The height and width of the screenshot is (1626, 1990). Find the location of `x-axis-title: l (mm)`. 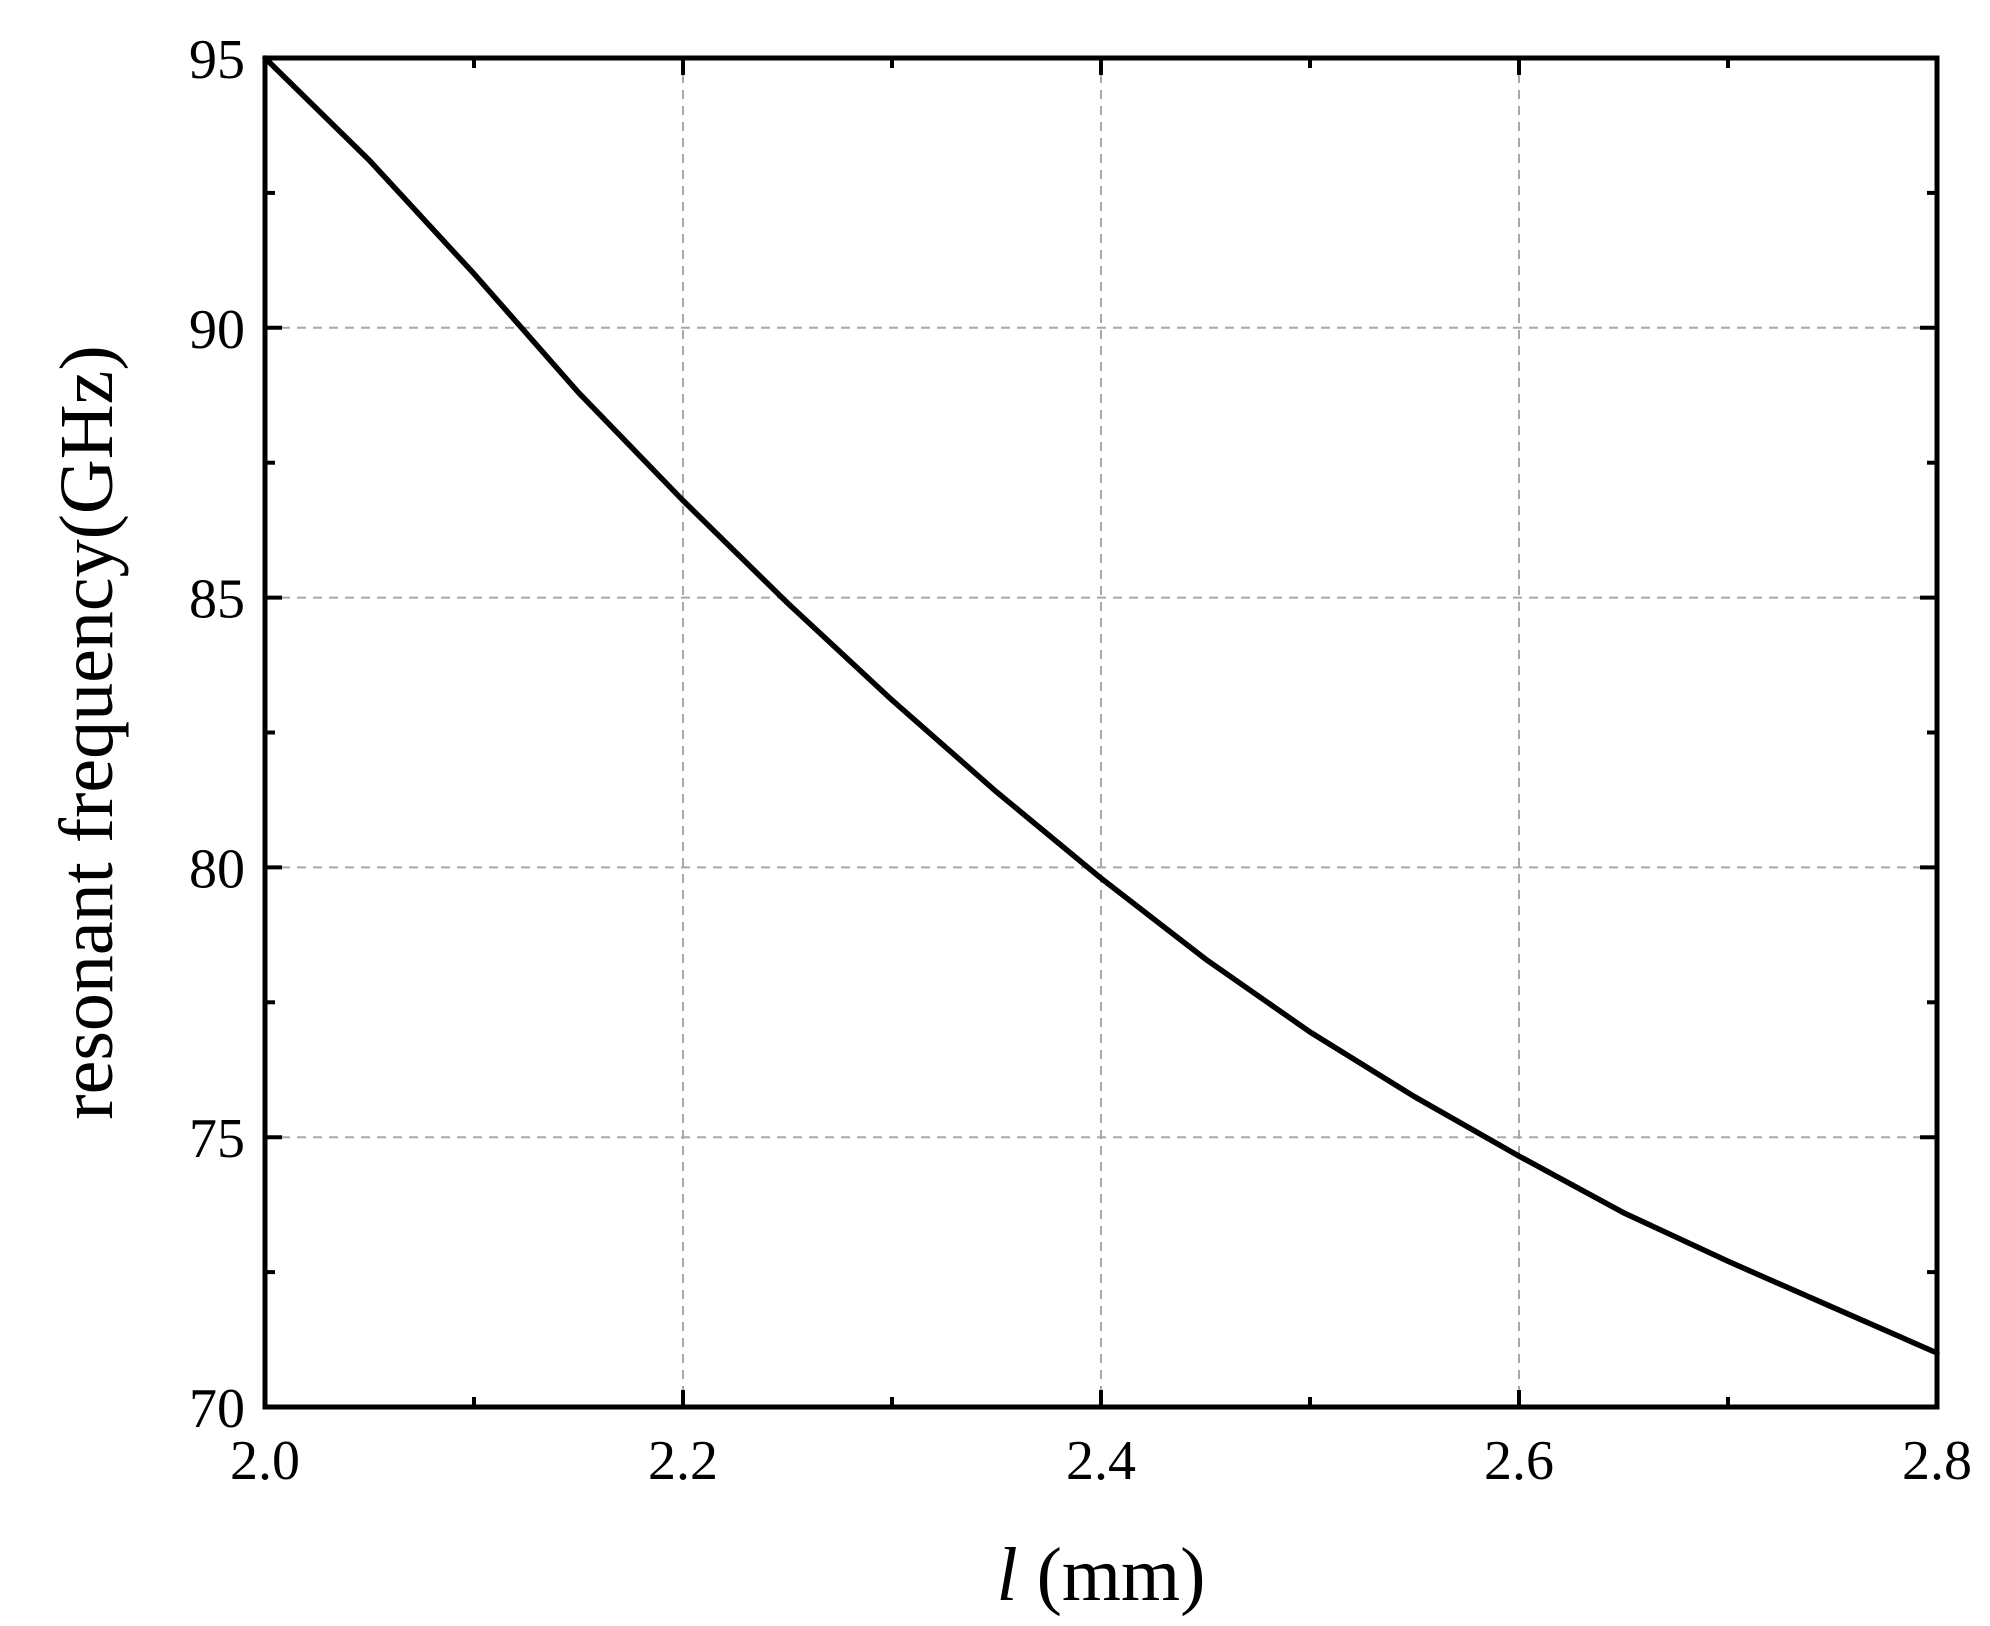

x-axis-title: l (mm) is located at coordinates (1101, 1575).